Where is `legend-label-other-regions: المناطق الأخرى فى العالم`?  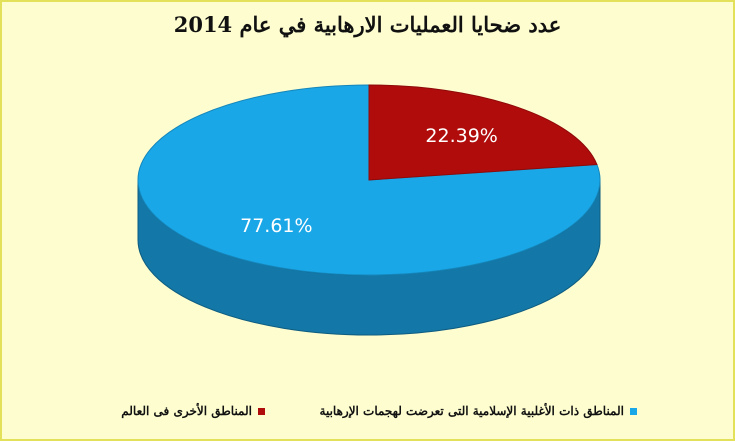 legend-label-other-regions: المناطق الأخرى فى العالم is located at coordinates (186, 411).